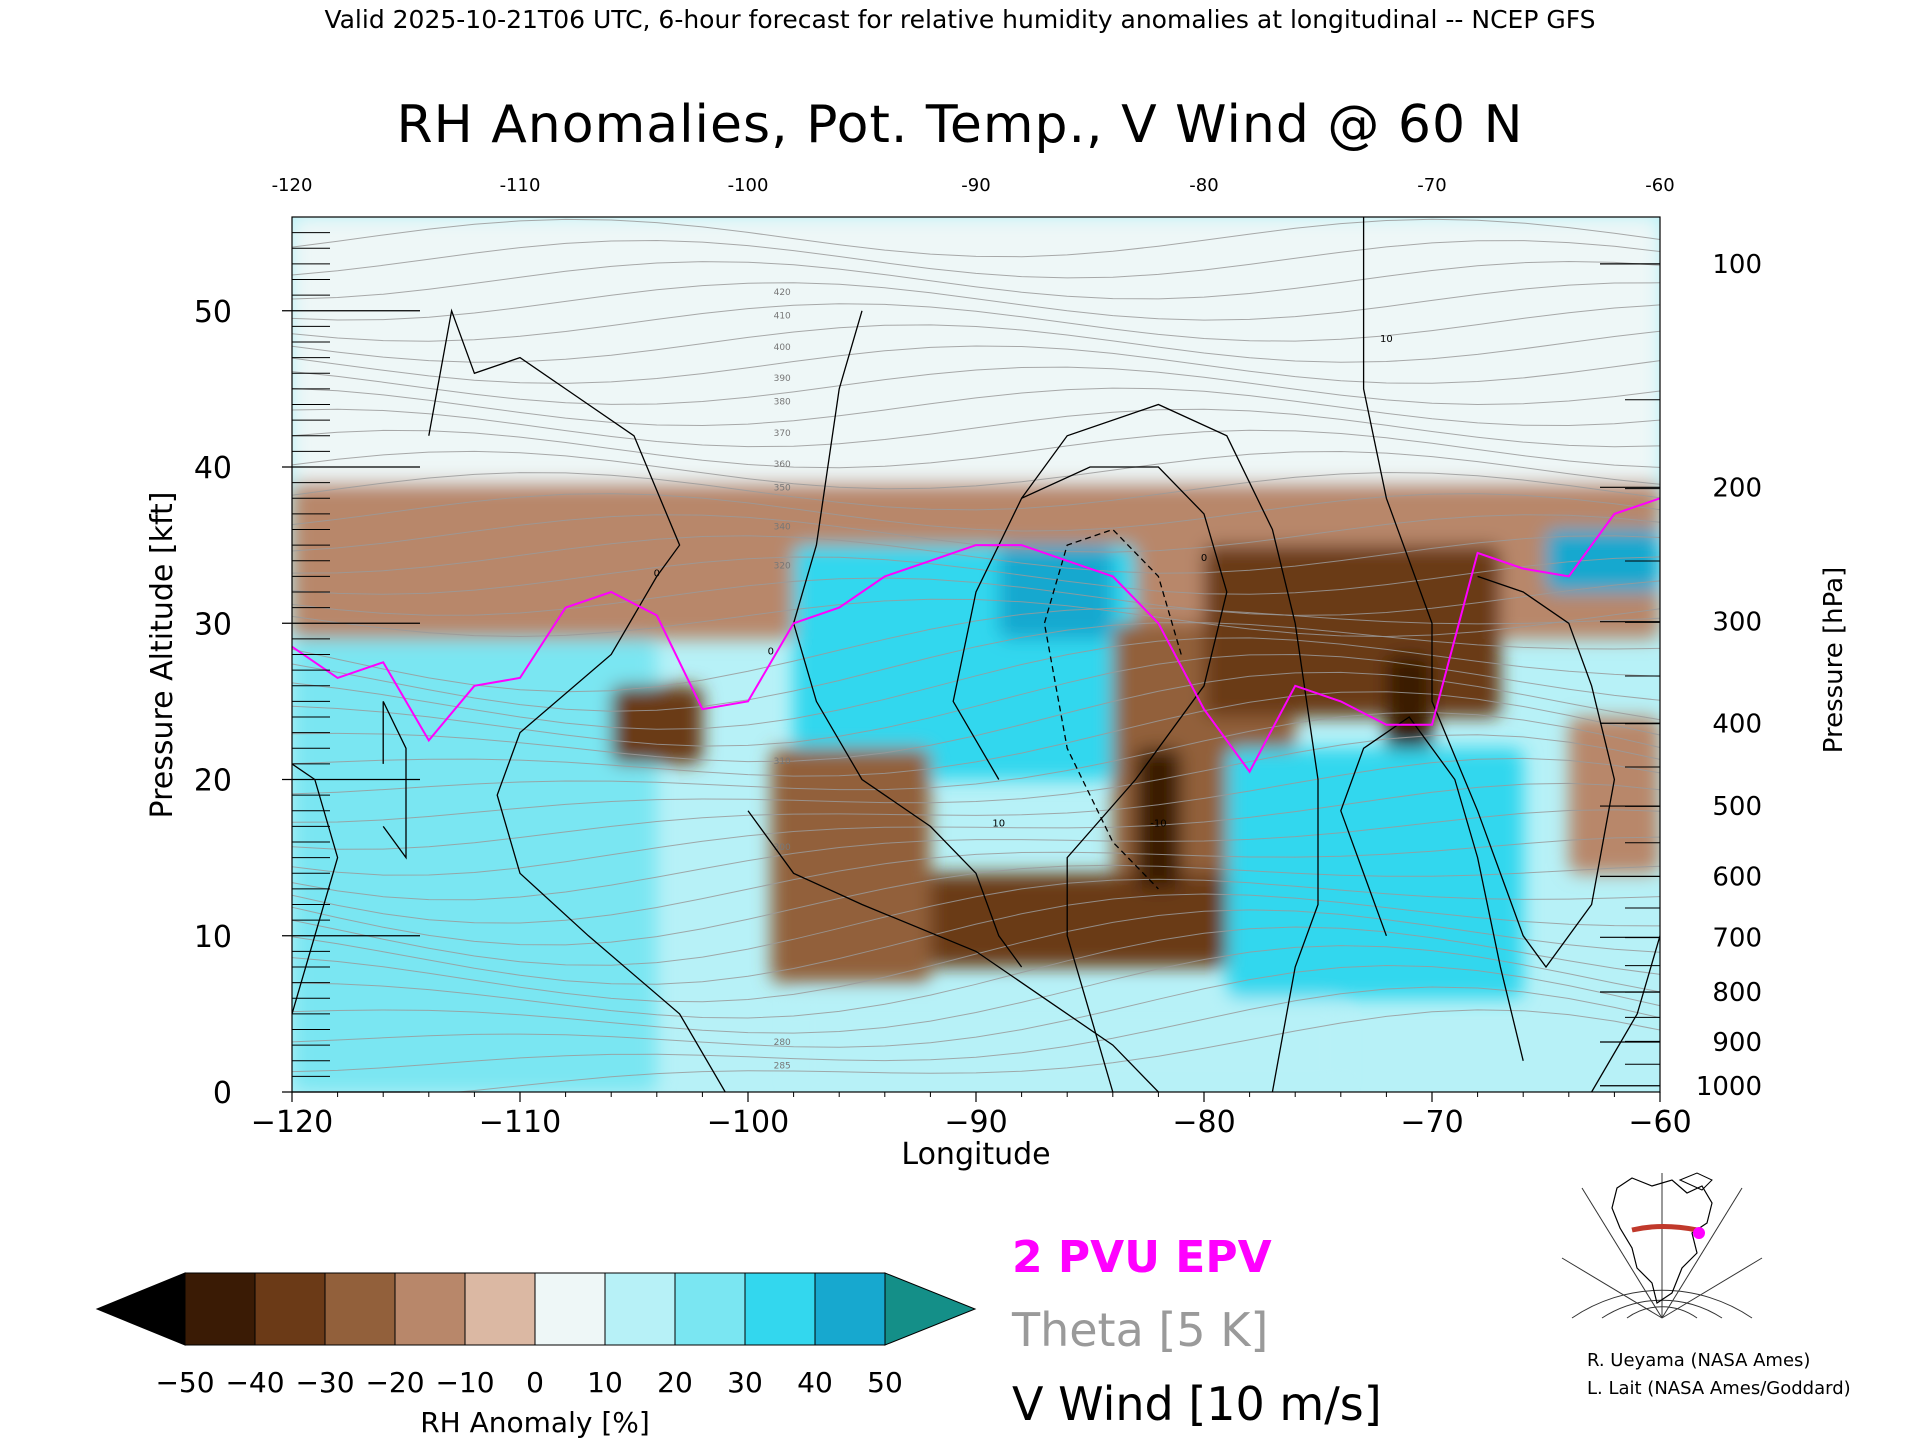 This screenshot has width=1920, height=1440. I want to click on x-top-tick-label-5: -70, so click(1431, 185).